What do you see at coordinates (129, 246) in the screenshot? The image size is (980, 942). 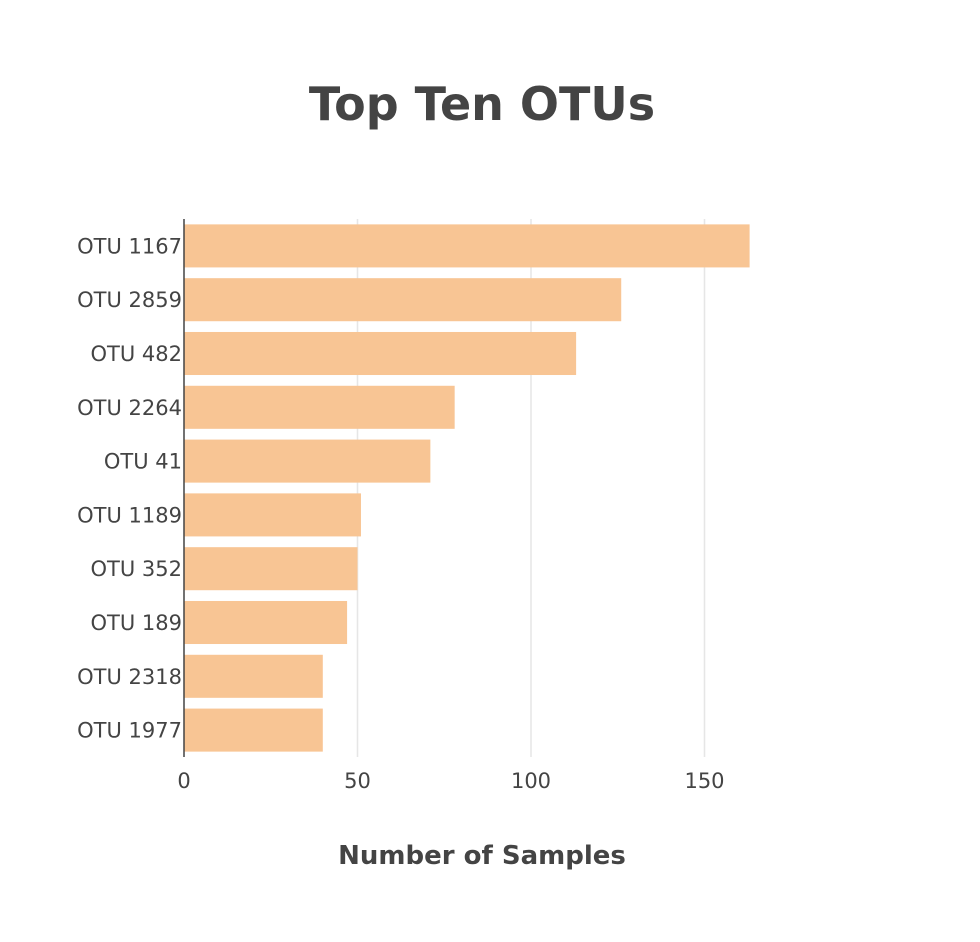 I see `y-category-label: OTU 1167` at bounding box center [129, 246].